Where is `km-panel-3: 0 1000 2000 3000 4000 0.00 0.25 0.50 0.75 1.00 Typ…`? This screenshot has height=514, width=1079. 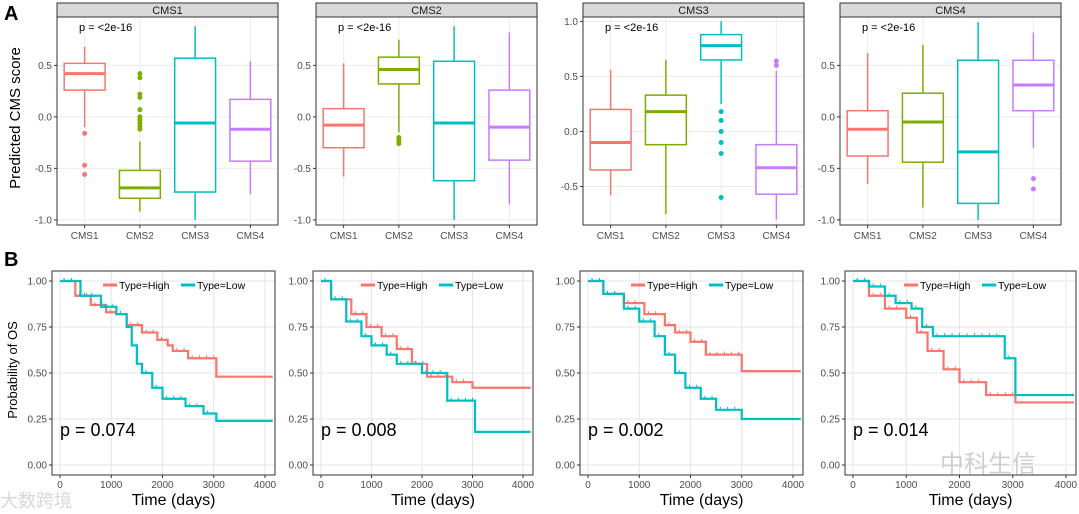
km-panel-3: 0 1000 2000 3000 4000 0.00 0.25 0.50 0.75 1.00 Typ… is located at coordinates (680, 389).